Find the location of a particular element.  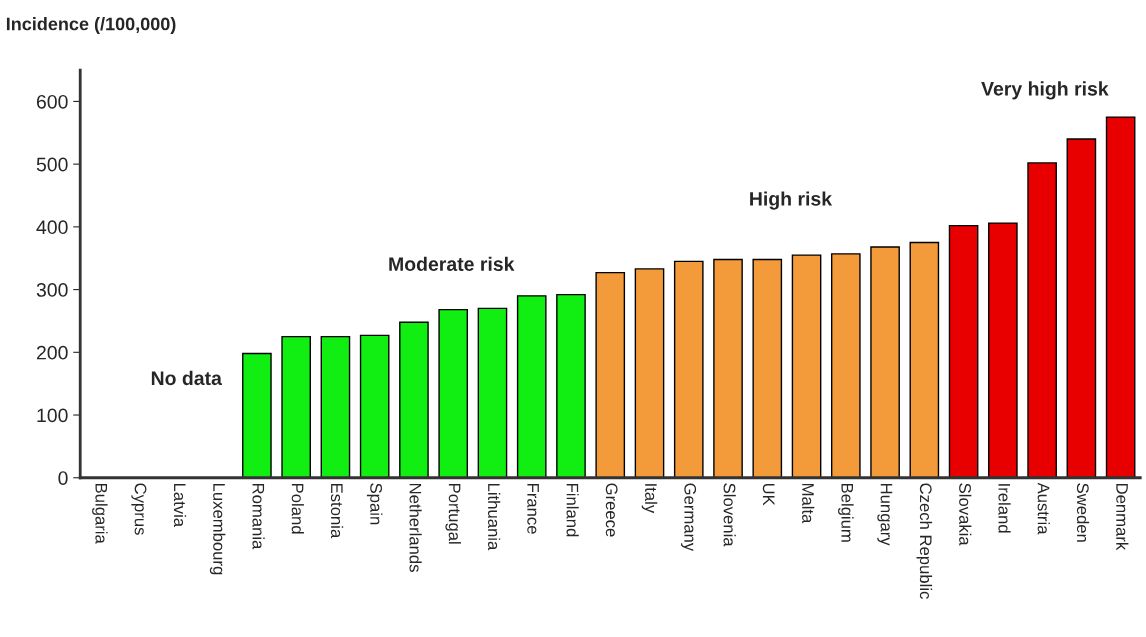

x-tick-label: Luxembourg is located at coordinates (217, 529).